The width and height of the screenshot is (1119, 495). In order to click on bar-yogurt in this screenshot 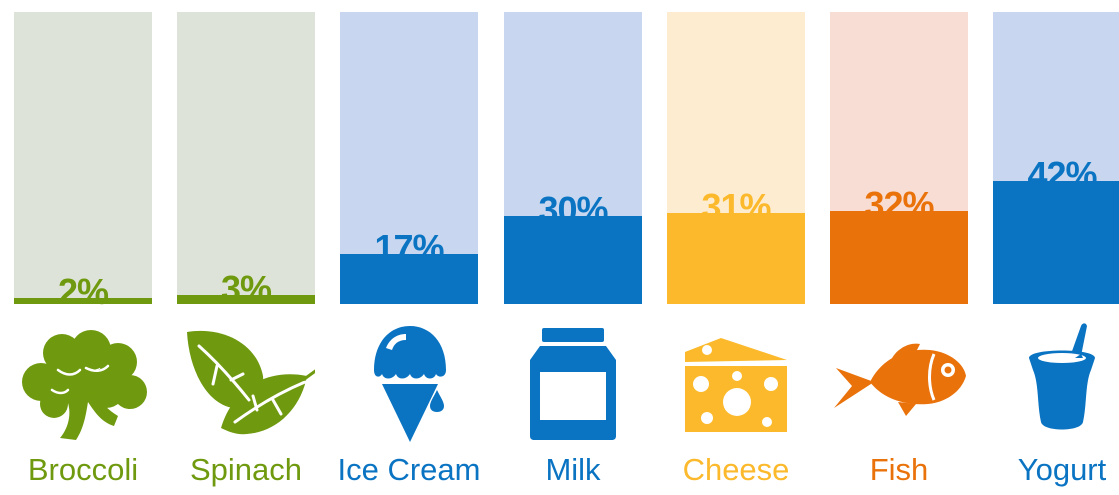, I will do `click(1056, 242)`.